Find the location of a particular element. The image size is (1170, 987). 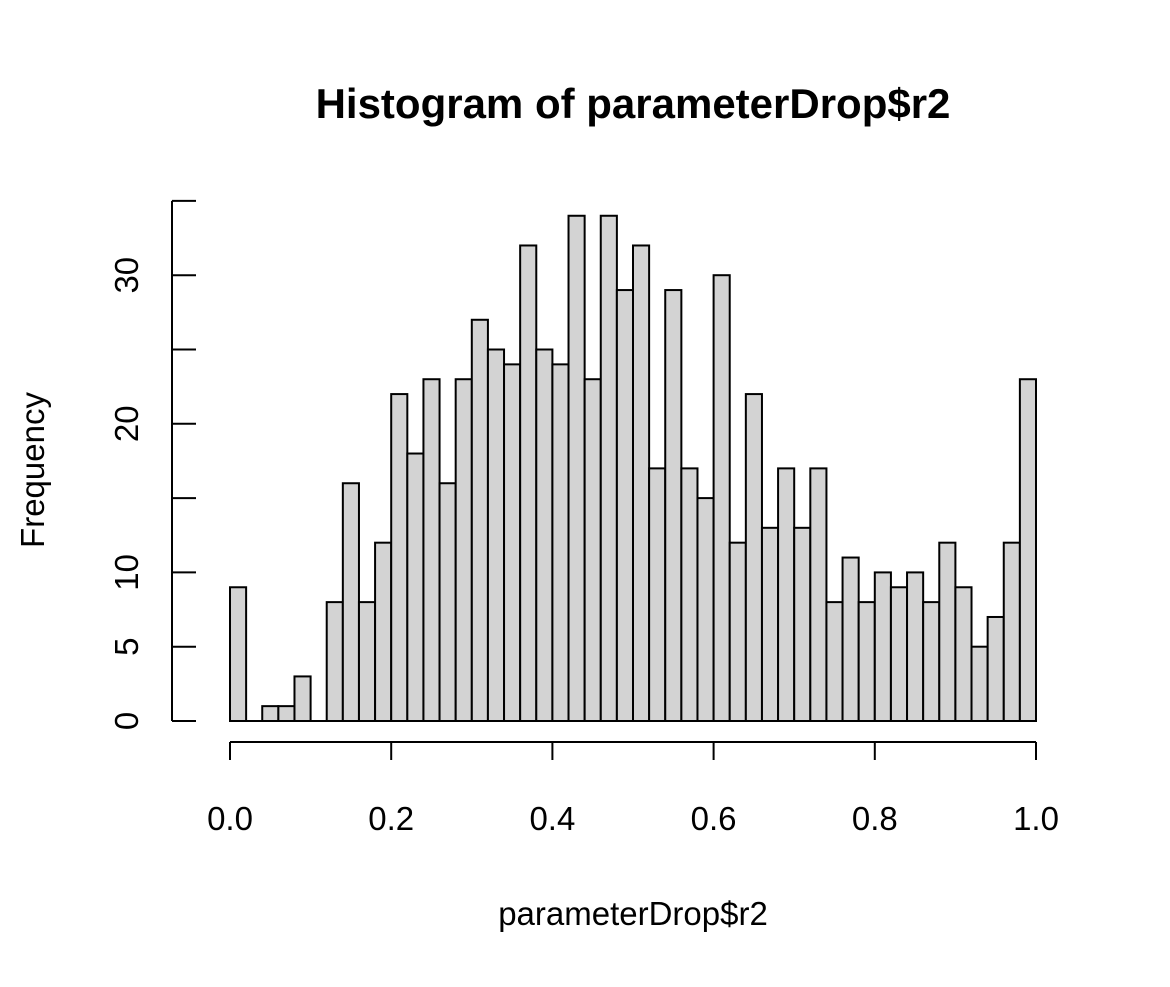

chart-title: Histogram of parameterDrop$r2 is located at coordinates (633, 103).